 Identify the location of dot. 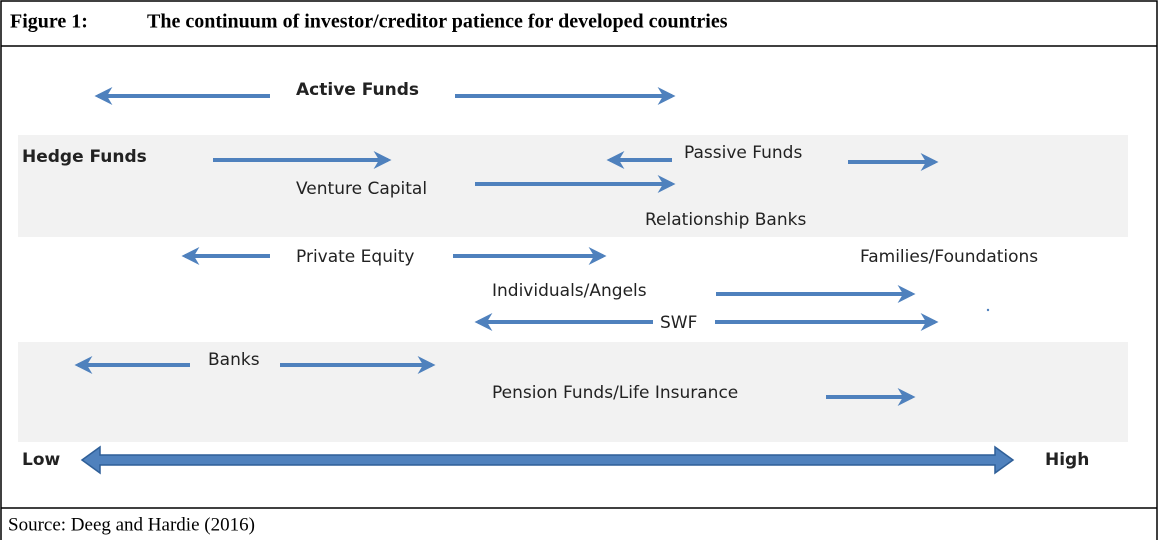
(988, 310).